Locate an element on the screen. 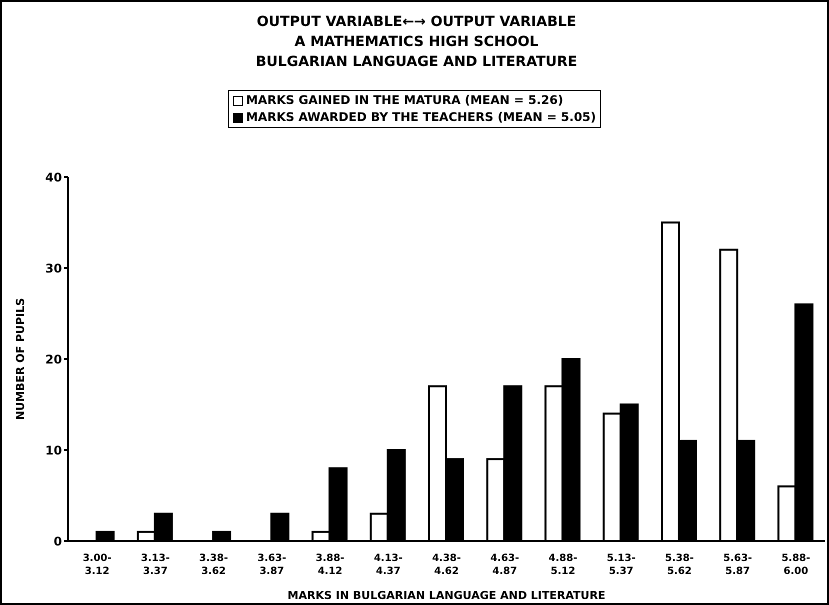 This screenshot has height=605, width=829. x-tick-label: 5.88-6.00 is located at coordinates (795, 565).